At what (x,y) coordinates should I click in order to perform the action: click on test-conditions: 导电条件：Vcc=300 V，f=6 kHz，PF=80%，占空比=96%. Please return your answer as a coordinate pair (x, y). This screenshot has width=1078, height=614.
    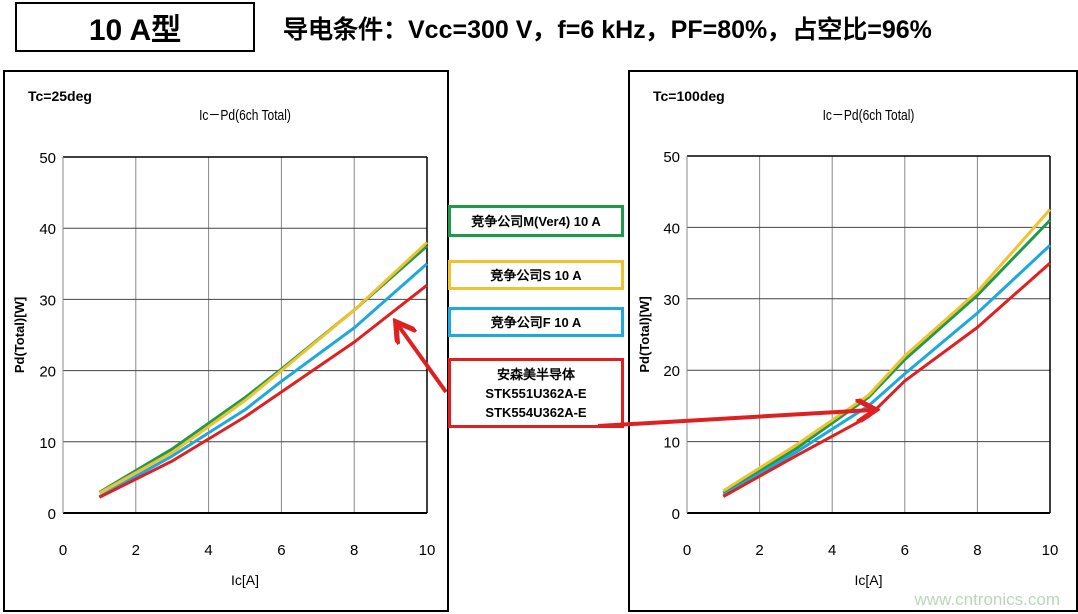
    Looking at the image, I should click on (607, 30).